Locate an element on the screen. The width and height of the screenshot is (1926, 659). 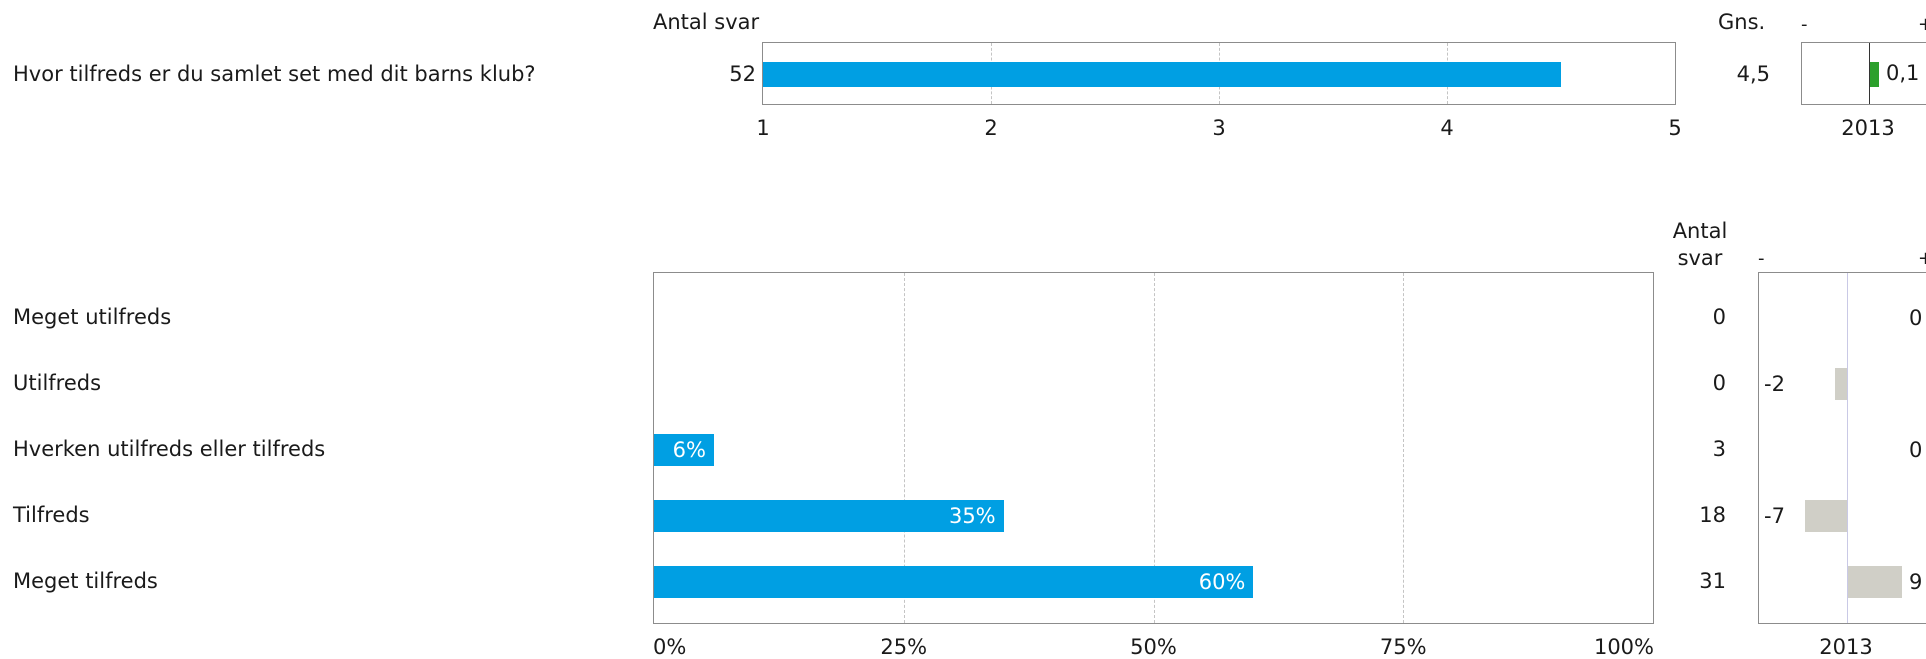
dist-change-minus-label: - is located at coordinates (1761, 258).